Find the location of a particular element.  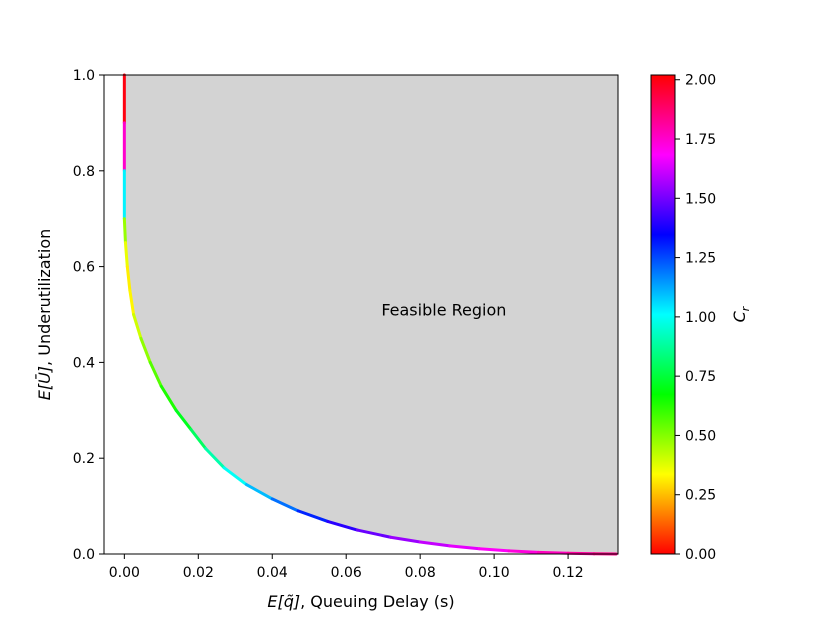

colorbar-tick-label: 1.50 is located at coordinates (700, 199).